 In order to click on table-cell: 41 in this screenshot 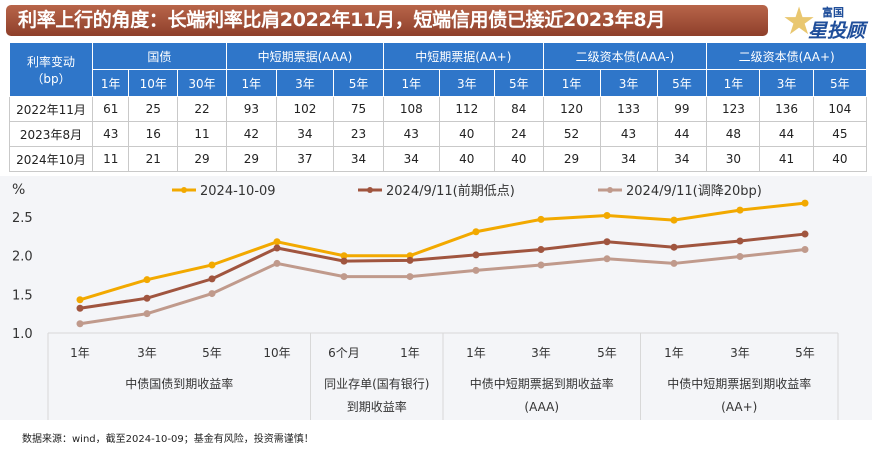, I will do `click(786, 159)`.